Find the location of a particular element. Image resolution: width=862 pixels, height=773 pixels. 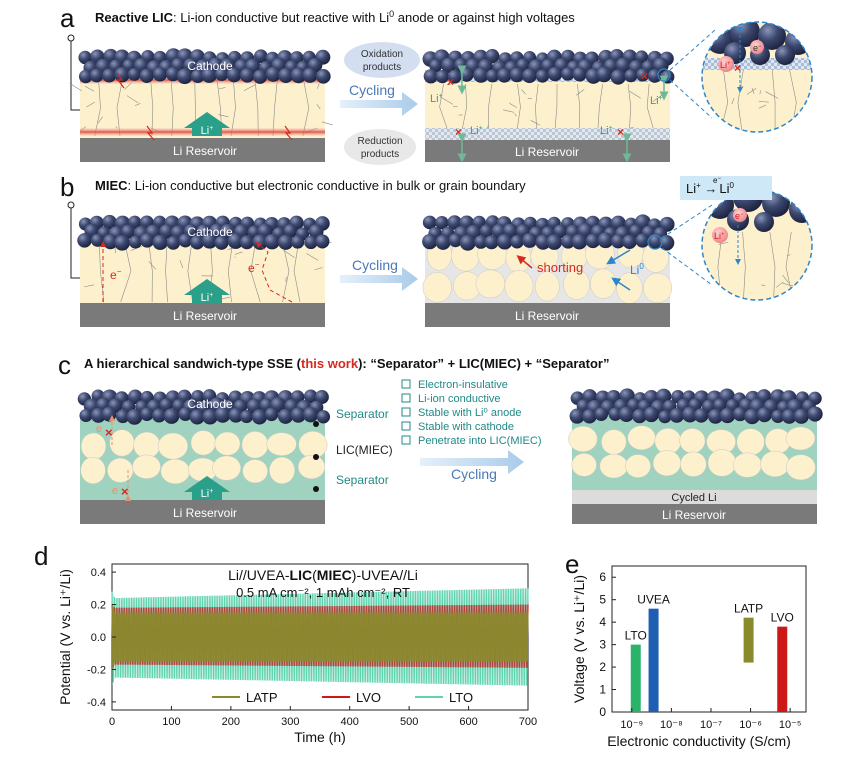

feature-item: Electron-insulative is located at coordinates (463, 385).